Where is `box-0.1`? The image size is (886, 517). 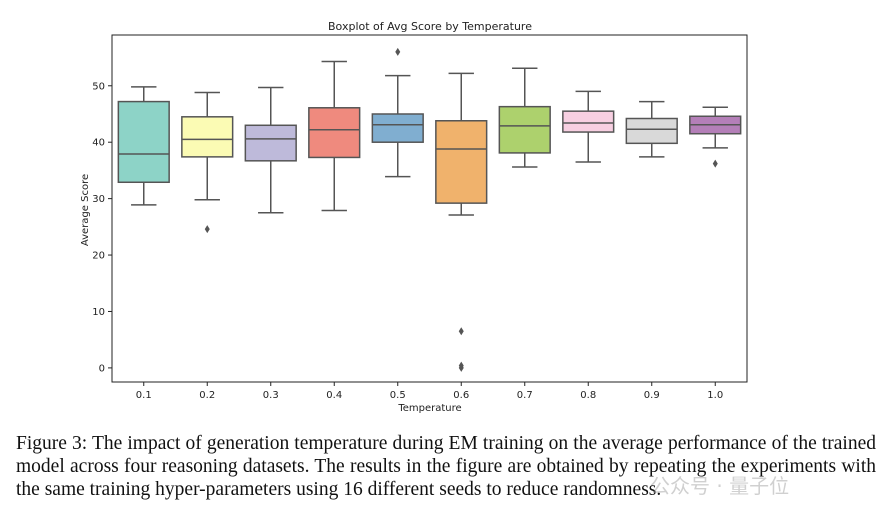
box-0.1 is located at coordinates (143, 146).